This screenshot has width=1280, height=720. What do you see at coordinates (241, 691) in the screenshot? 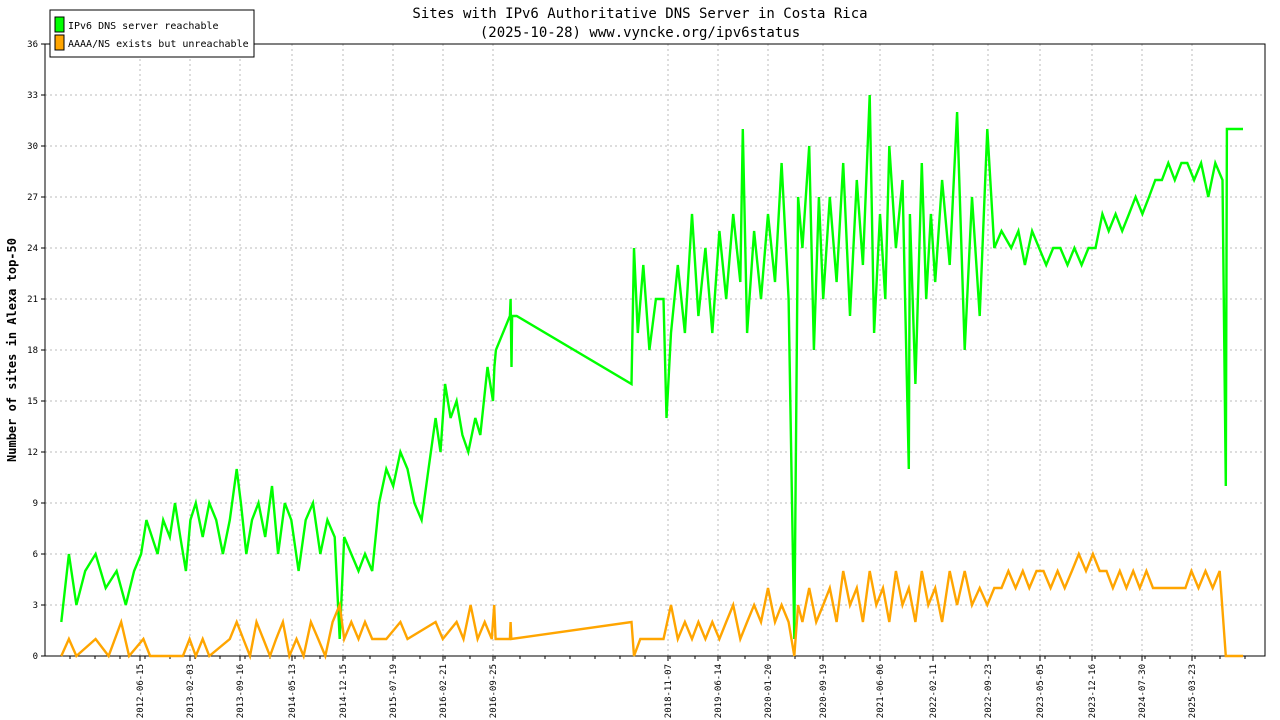
I see `x-tick-label: 2013-09-16` at bounding box center [241, 691].